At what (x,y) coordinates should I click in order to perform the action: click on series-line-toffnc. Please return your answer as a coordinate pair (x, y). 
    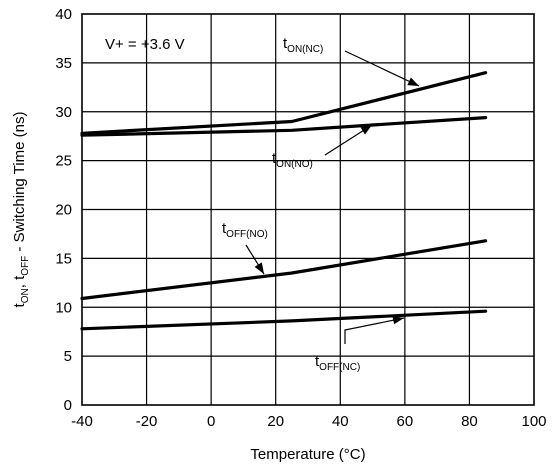
    Looking at the image, I should click on (284, 320).